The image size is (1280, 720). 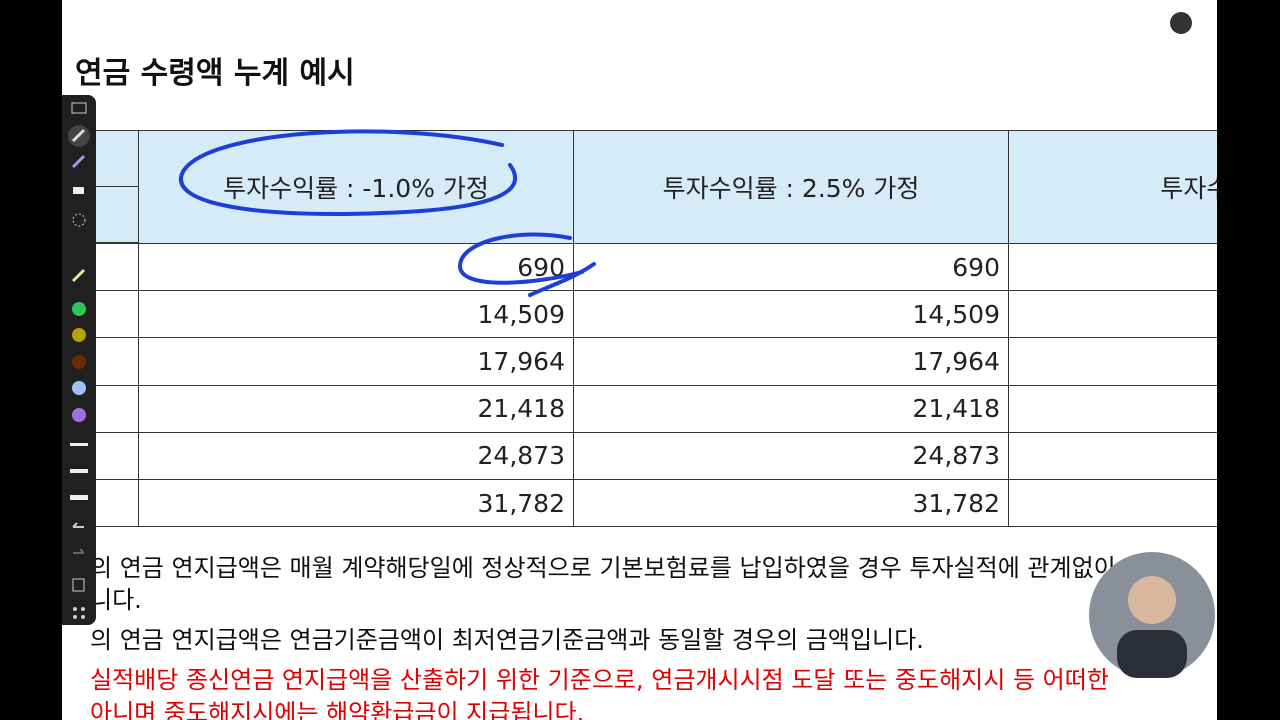 What do you see at coordinates (1112, 187) in the screenshot?
I see `column-header: 투자수익률 :` at bounding box center [1112, 187].